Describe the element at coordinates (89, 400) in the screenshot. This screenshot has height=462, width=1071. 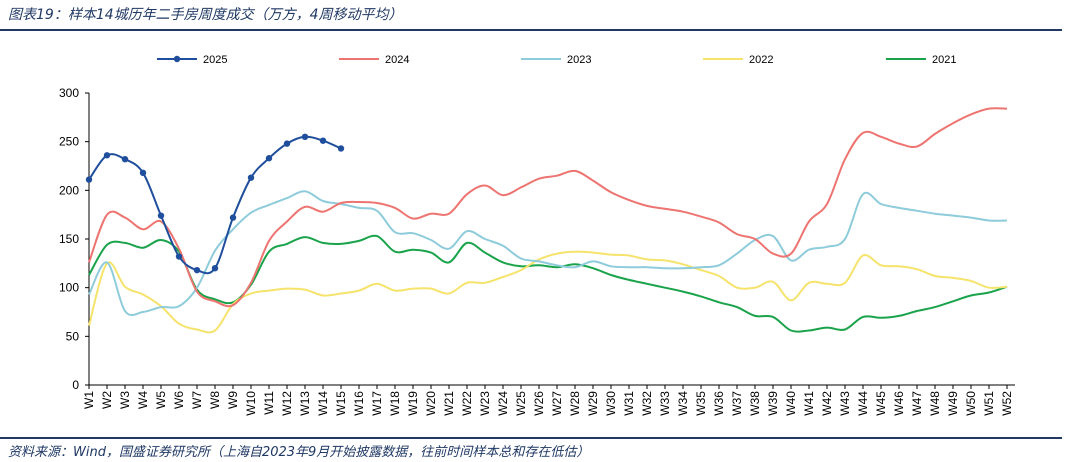
I see `x-tick-label: W1` at that location.